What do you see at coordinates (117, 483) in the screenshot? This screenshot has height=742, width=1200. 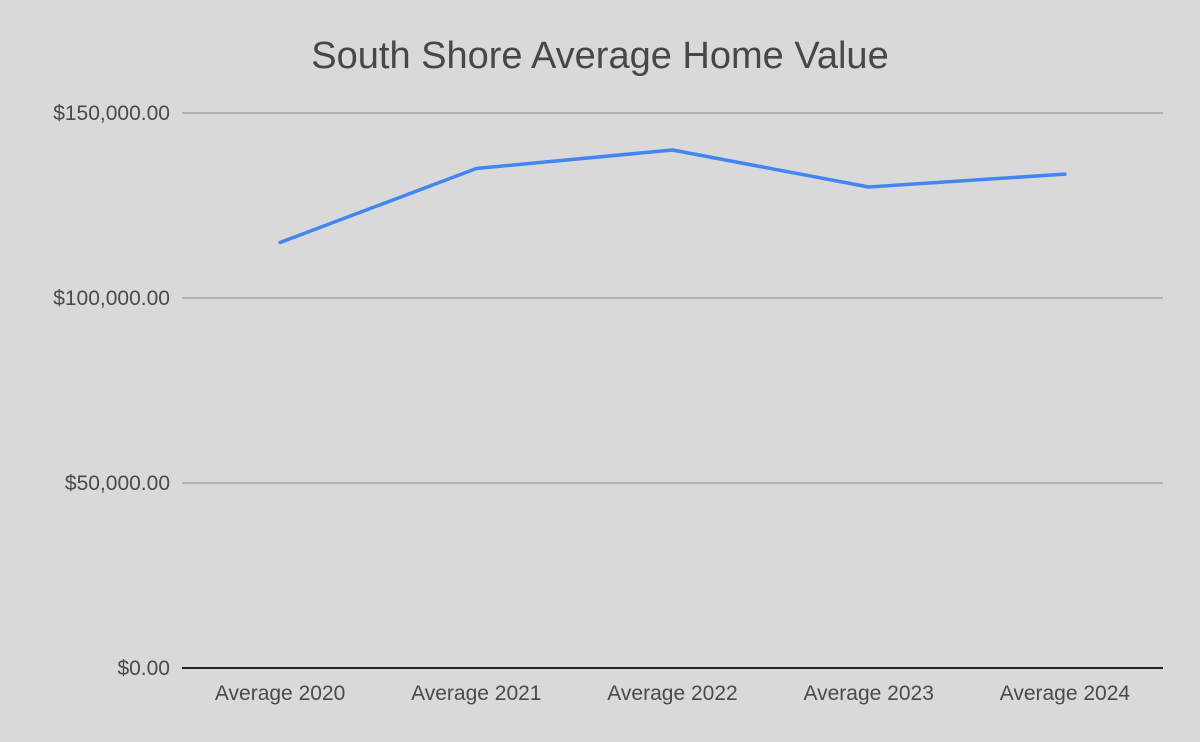 I see `y-tick-label: $50,000.00` at bounding box center [117, 483].